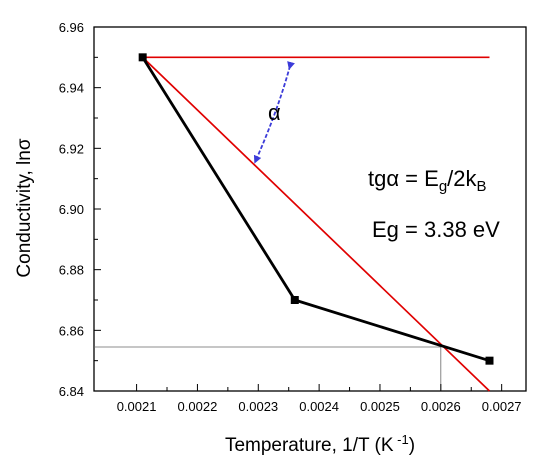  Describe the element at coordinates (462, 178) in the screenshot. I see `formula-mid: /2k` at that location.